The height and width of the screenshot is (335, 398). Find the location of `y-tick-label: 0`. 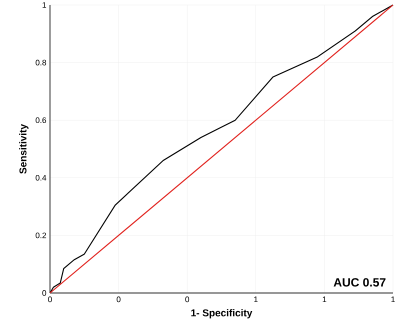

y-tick-label: 0 is located at coordinates (44, 293).